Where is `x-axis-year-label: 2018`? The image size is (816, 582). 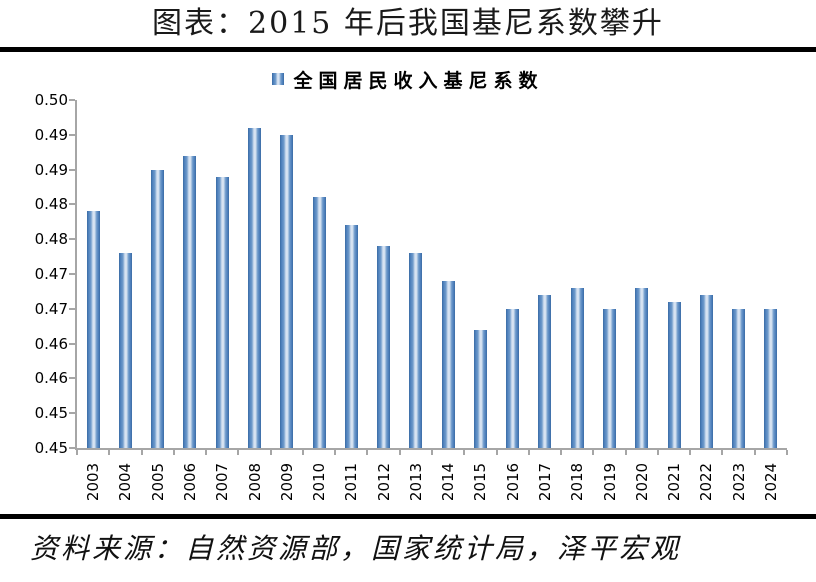
x-axis-year-label: 2018 is located at coordinates (577, 482).